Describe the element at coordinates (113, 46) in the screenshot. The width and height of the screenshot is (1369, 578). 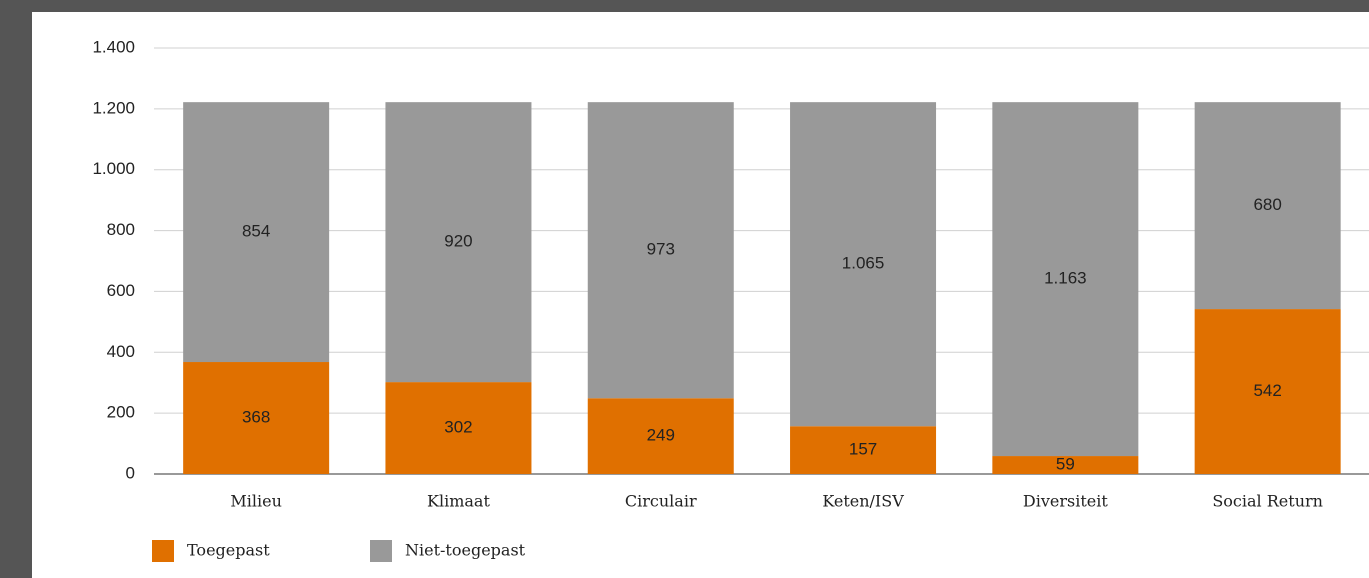
I see `y-tick-label: 1.400` at that location.